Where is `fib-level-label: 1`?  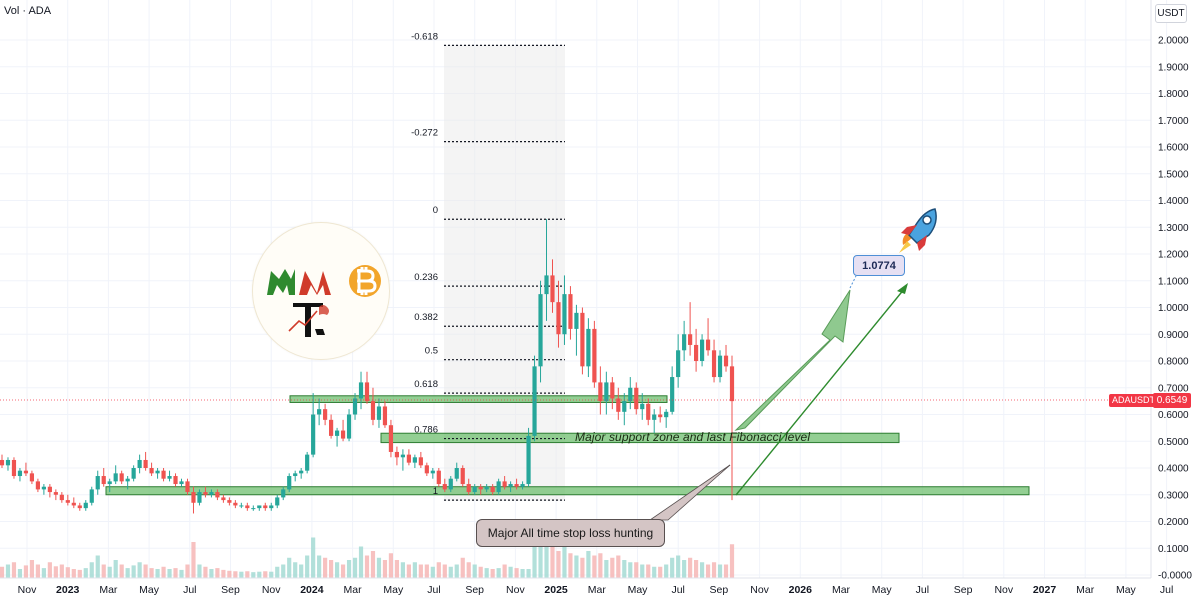
fib-level-label: 1 is located at coordinates (435, 491).